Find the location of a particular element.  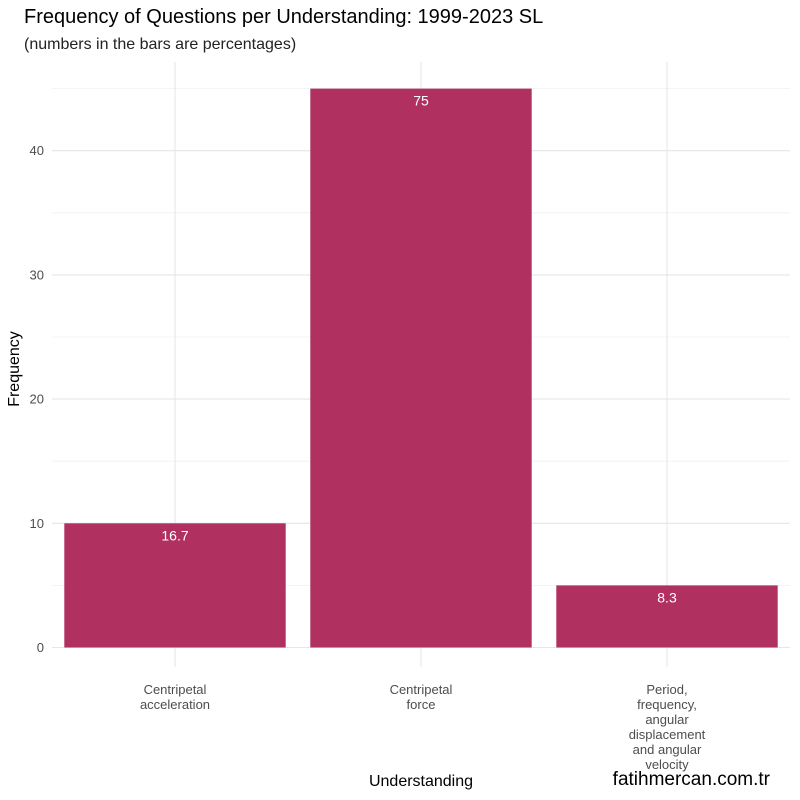

bar-value-label: 16.7 is located at coordinates (174, 535).